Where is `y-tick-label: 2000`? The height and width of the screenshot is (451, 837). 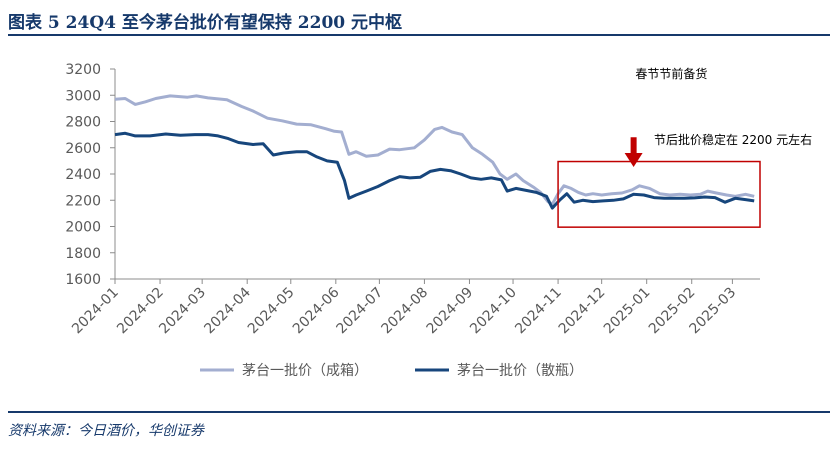 y-tick-label: 2000 is located at coordinates (83, 228).